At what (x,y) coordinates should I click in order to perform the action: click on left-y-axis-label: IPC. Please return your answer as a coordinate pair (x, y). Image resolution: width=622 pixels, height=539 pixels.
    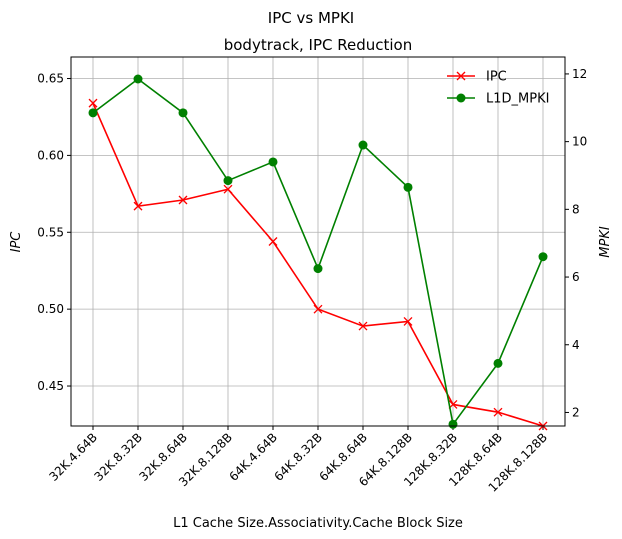
    Looking at the image, I should click on (16, 242).